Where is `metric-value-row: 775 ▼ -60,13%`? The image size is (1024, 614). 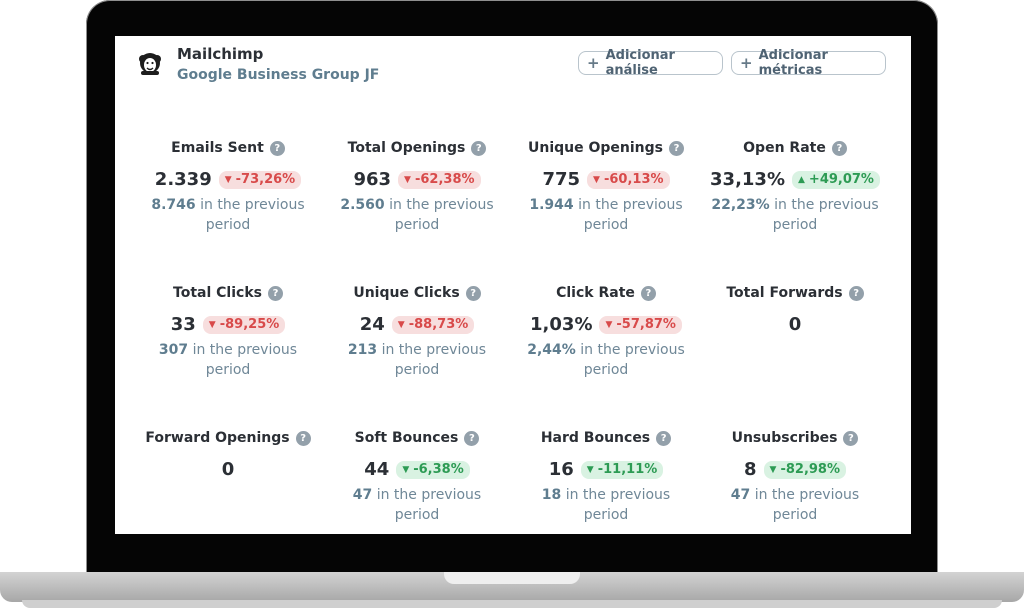 metric-value-row: 775 ▼ -60,13% is located at coordinates (606, 179).